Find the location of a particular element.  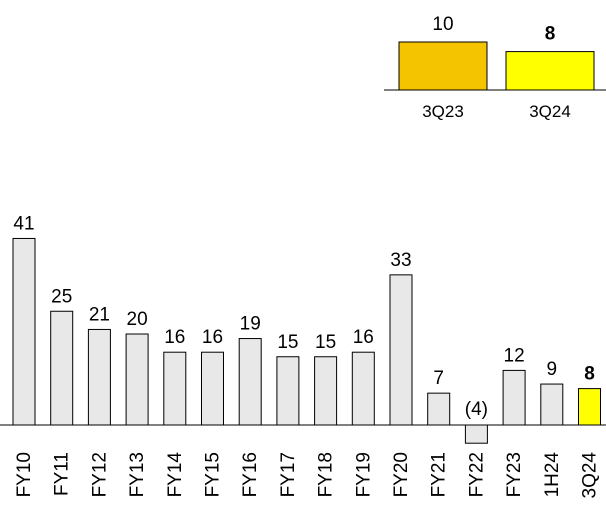

value-label: 19 is located at coordinates (250, 324).